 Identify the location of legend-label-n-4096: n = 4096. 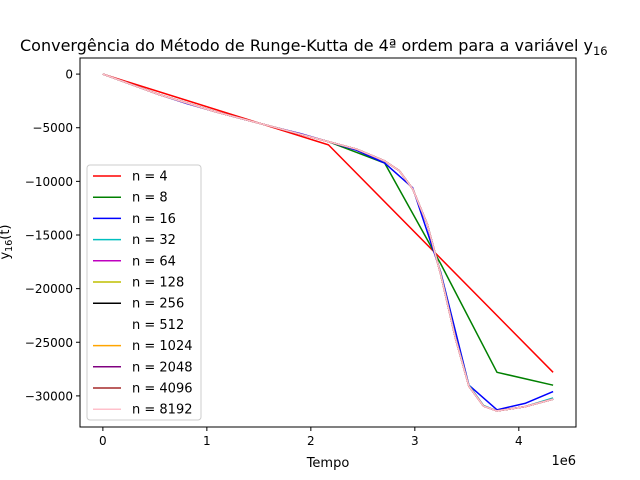
(162, 389).